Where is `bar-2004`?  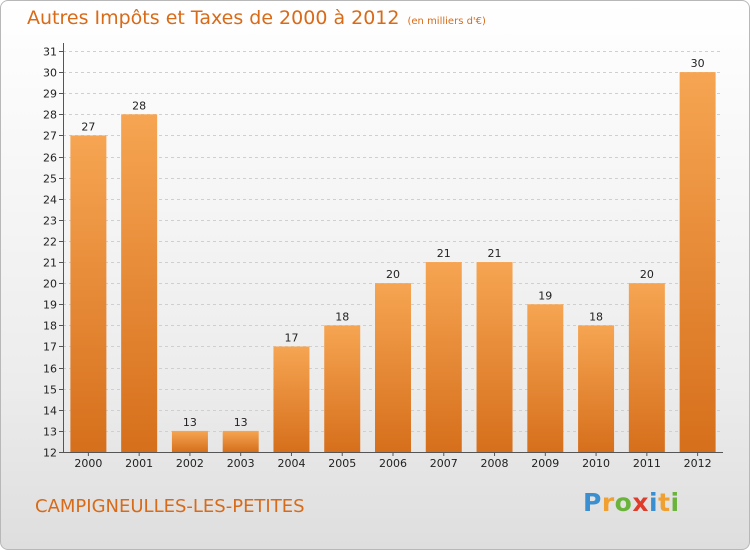
bar-2004 is located at coordinates (291, 399).